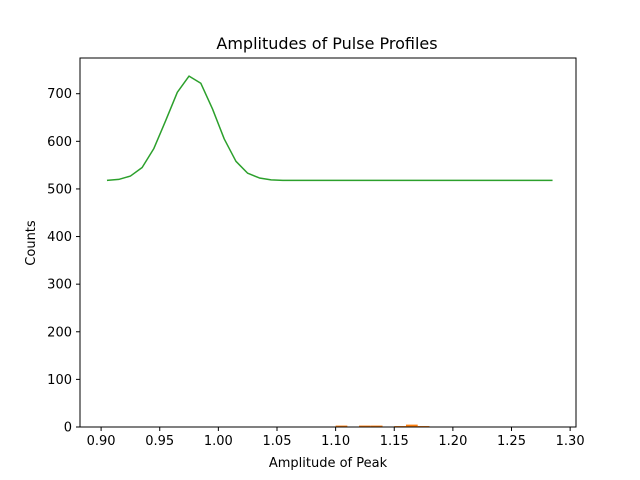 Image resolution: width=640 pixels, height=480 pixels. What do you see at coordinates (59, 380) in the screenshot?
I see `y-tick-label: 100` at bounding box center [59, 380].